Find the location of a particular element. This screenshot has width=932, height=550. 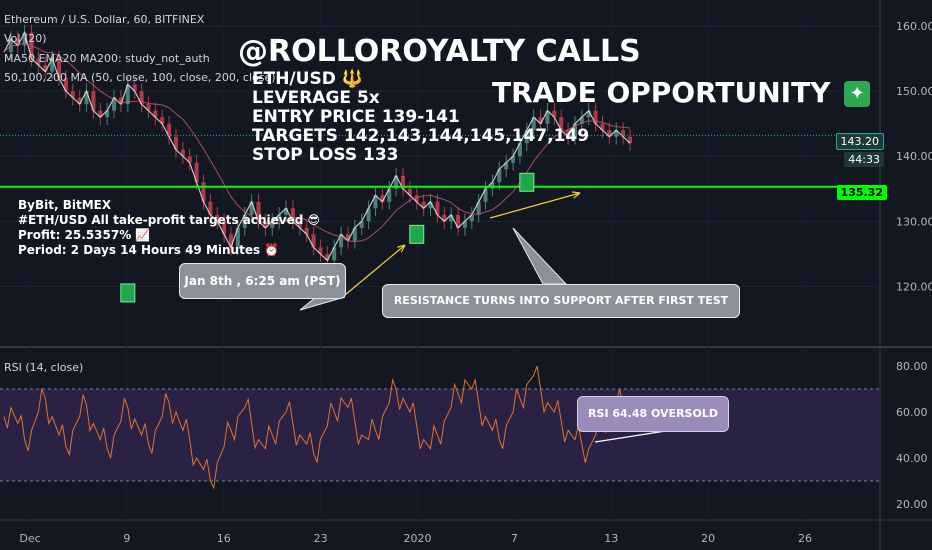

check-icon: ✦ is located at coordinates (857, 94).